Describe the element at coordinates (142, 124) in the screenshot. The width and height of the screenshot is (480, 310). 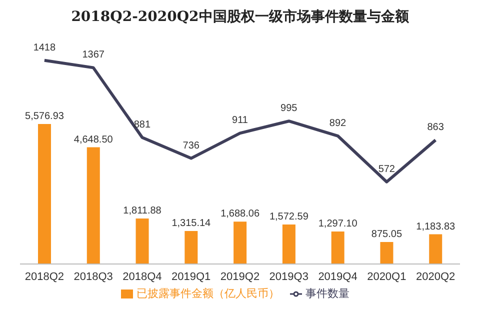
I see `data-label: 881` at that location.